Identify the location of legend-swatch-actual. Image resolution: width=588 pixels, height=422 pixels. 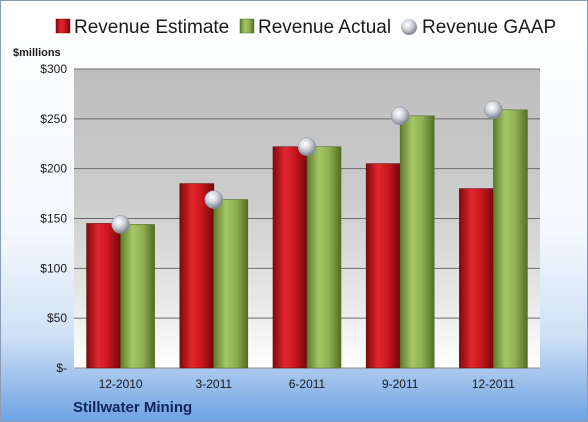
(247, 26).